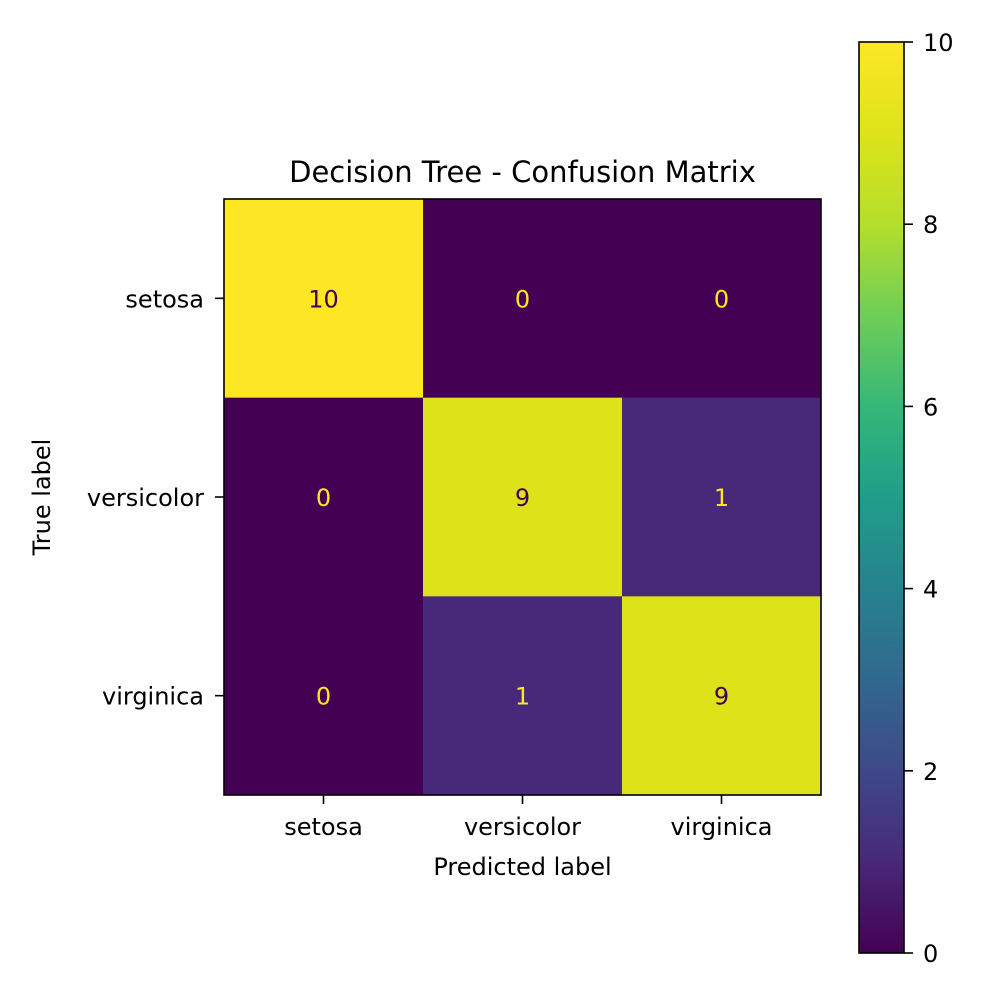  I want to click on colorbar-tick-label: 4, so click(930, 590).